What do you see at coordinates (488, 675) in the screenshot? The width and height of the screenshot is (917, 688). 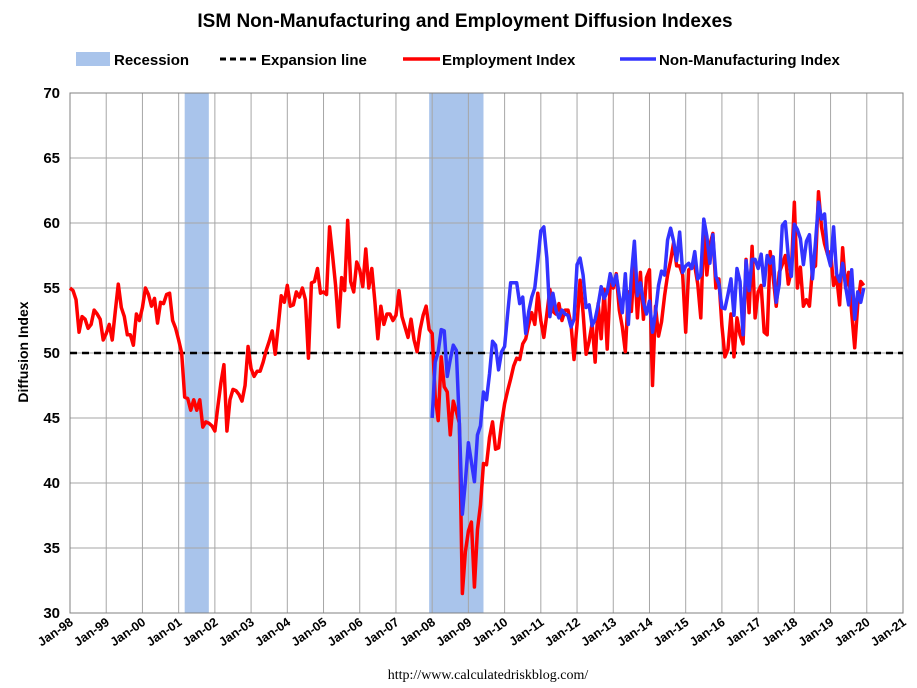 I see `source-url: http://www.calculatedriskblog.com/` at bounding box center [488, 675].